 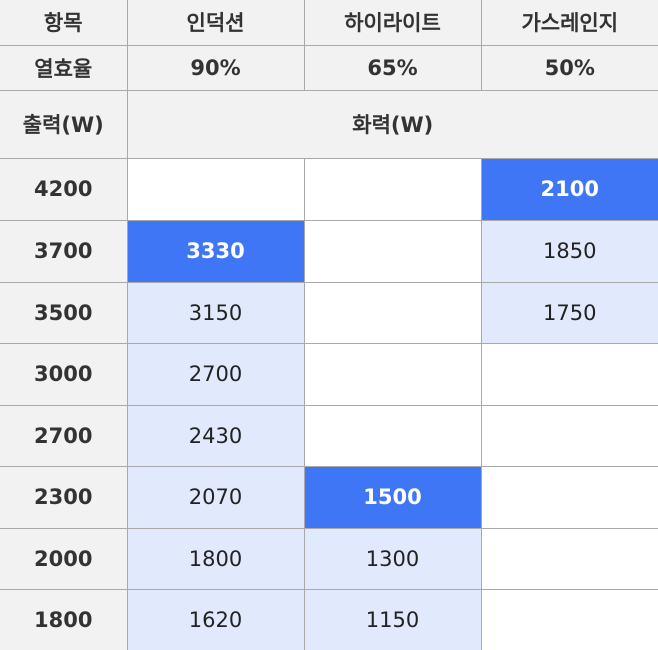 What do you see at coordinates (569, 251) in the screenshot?
I see `firepower-cell: 1850` at bounding box center [569, 251].